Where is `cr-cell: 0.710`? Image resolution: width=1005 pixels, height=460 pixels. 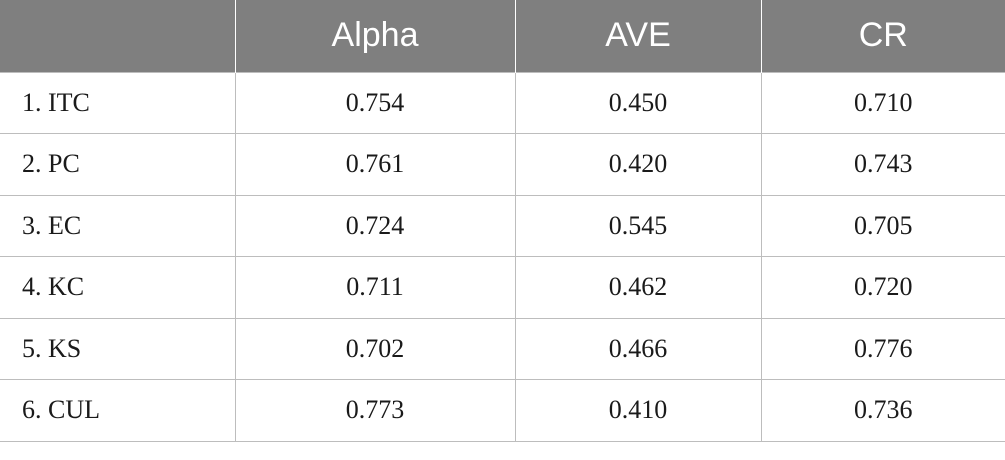
cr-cell: 0.710 is located at coordinates (882, 102).